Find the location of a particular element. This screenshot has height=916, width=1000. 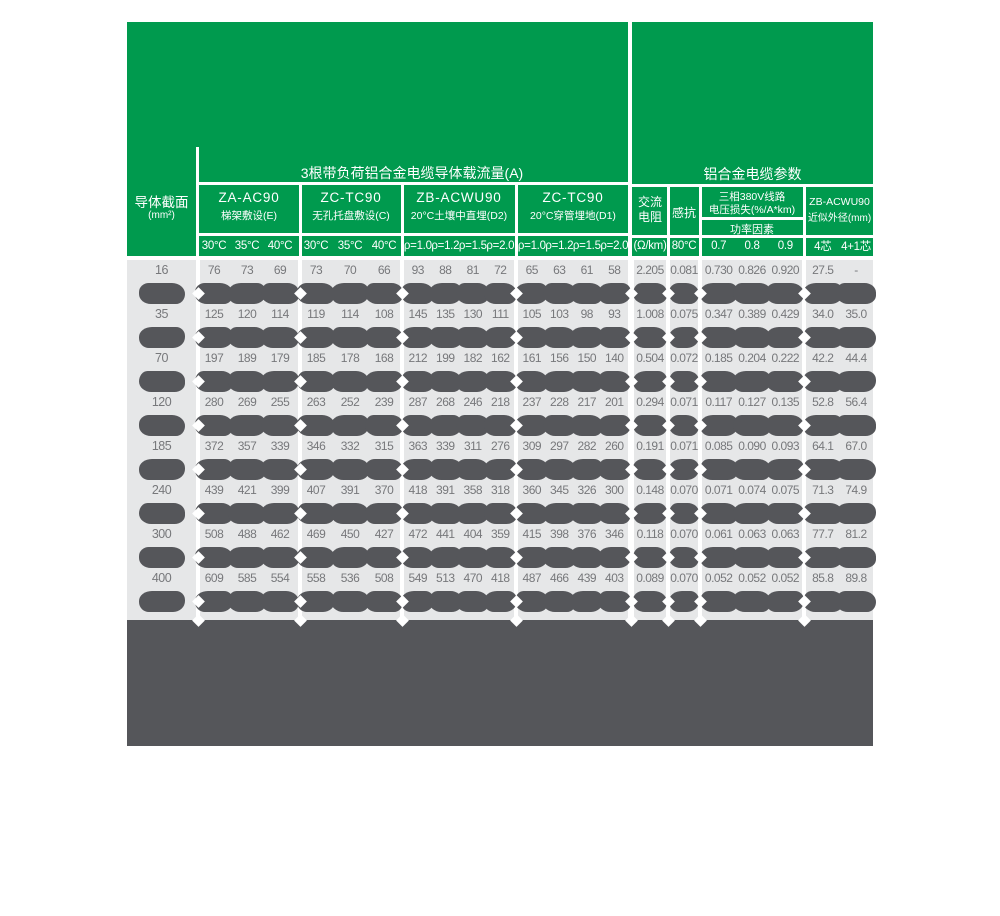

value-cell: 58 is located at coordinates (614, 270).